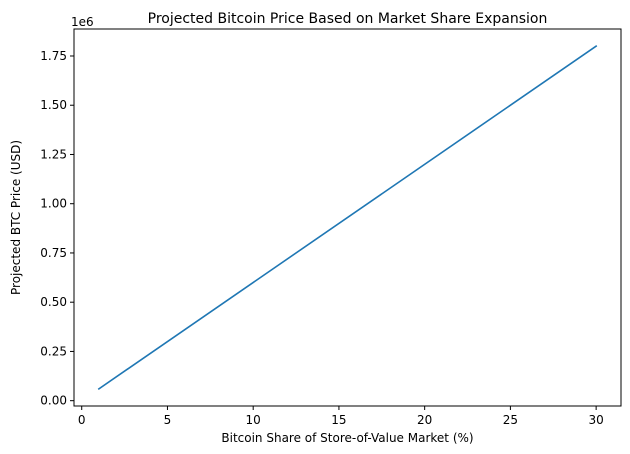 The width and height of the screenshot is (630, 454). What do you see at coordinates (53, 204) in the screenshot?
I see `y-tick-label: 1.00` at bounding box center [53, 204].